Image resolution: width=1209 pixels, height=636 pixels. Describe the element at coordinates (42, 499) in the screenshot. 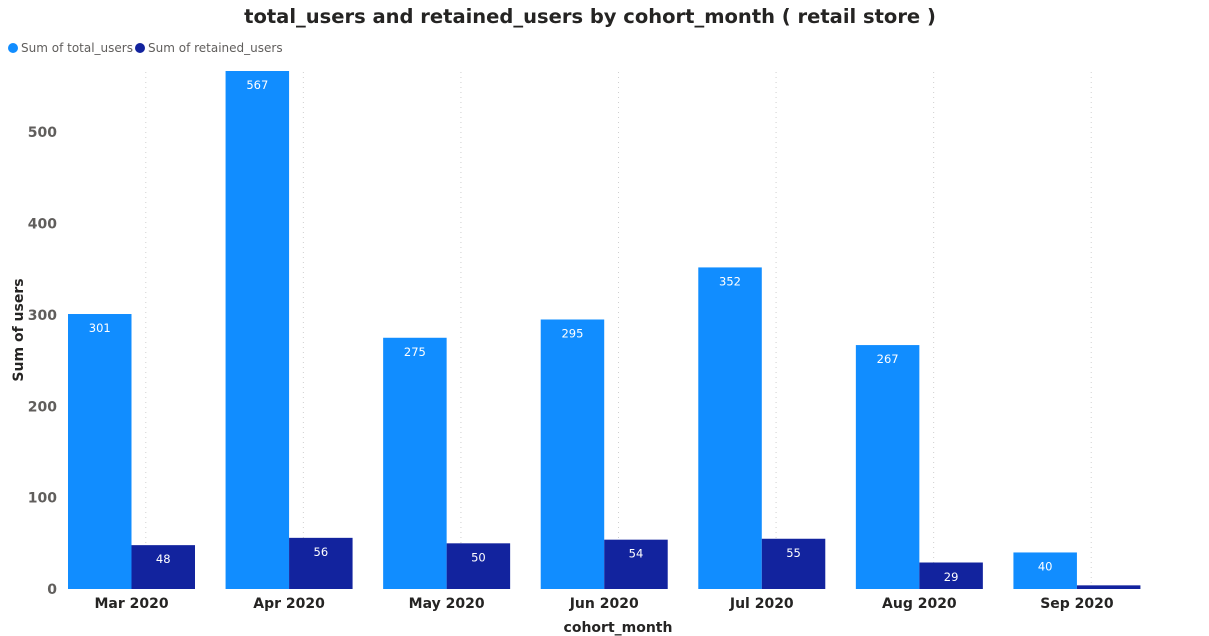

I see `y-tick-label: 100` at that location.